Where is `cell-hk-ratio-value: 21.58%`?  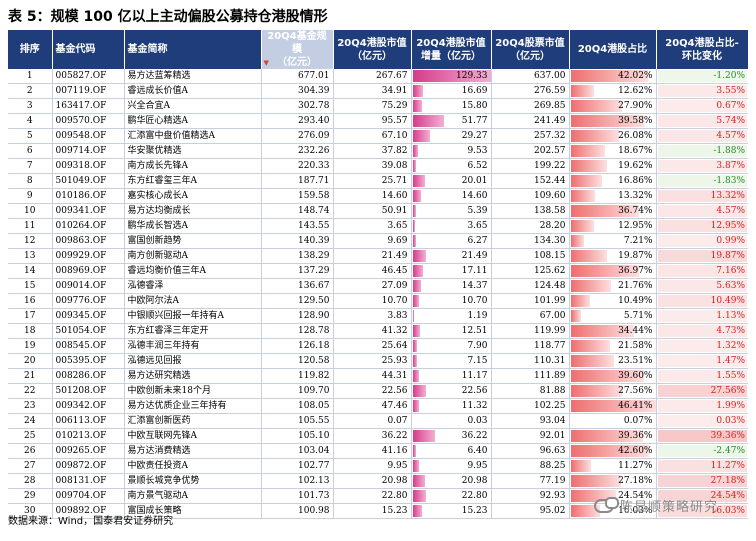 cell-hk-ratio-value: 21.58% is located at coordinates (635, 346).